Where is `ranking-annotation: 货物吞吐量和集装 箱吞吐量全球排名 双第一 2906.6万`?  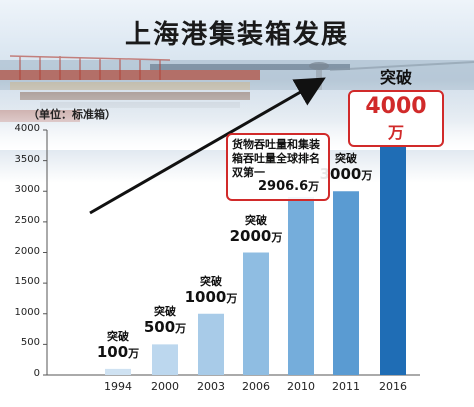
ranking-annotation: 货物吞吐量和集装 箱吞吐量全球排名 双第一 2906.6万 is located at coordinates (278, 167).